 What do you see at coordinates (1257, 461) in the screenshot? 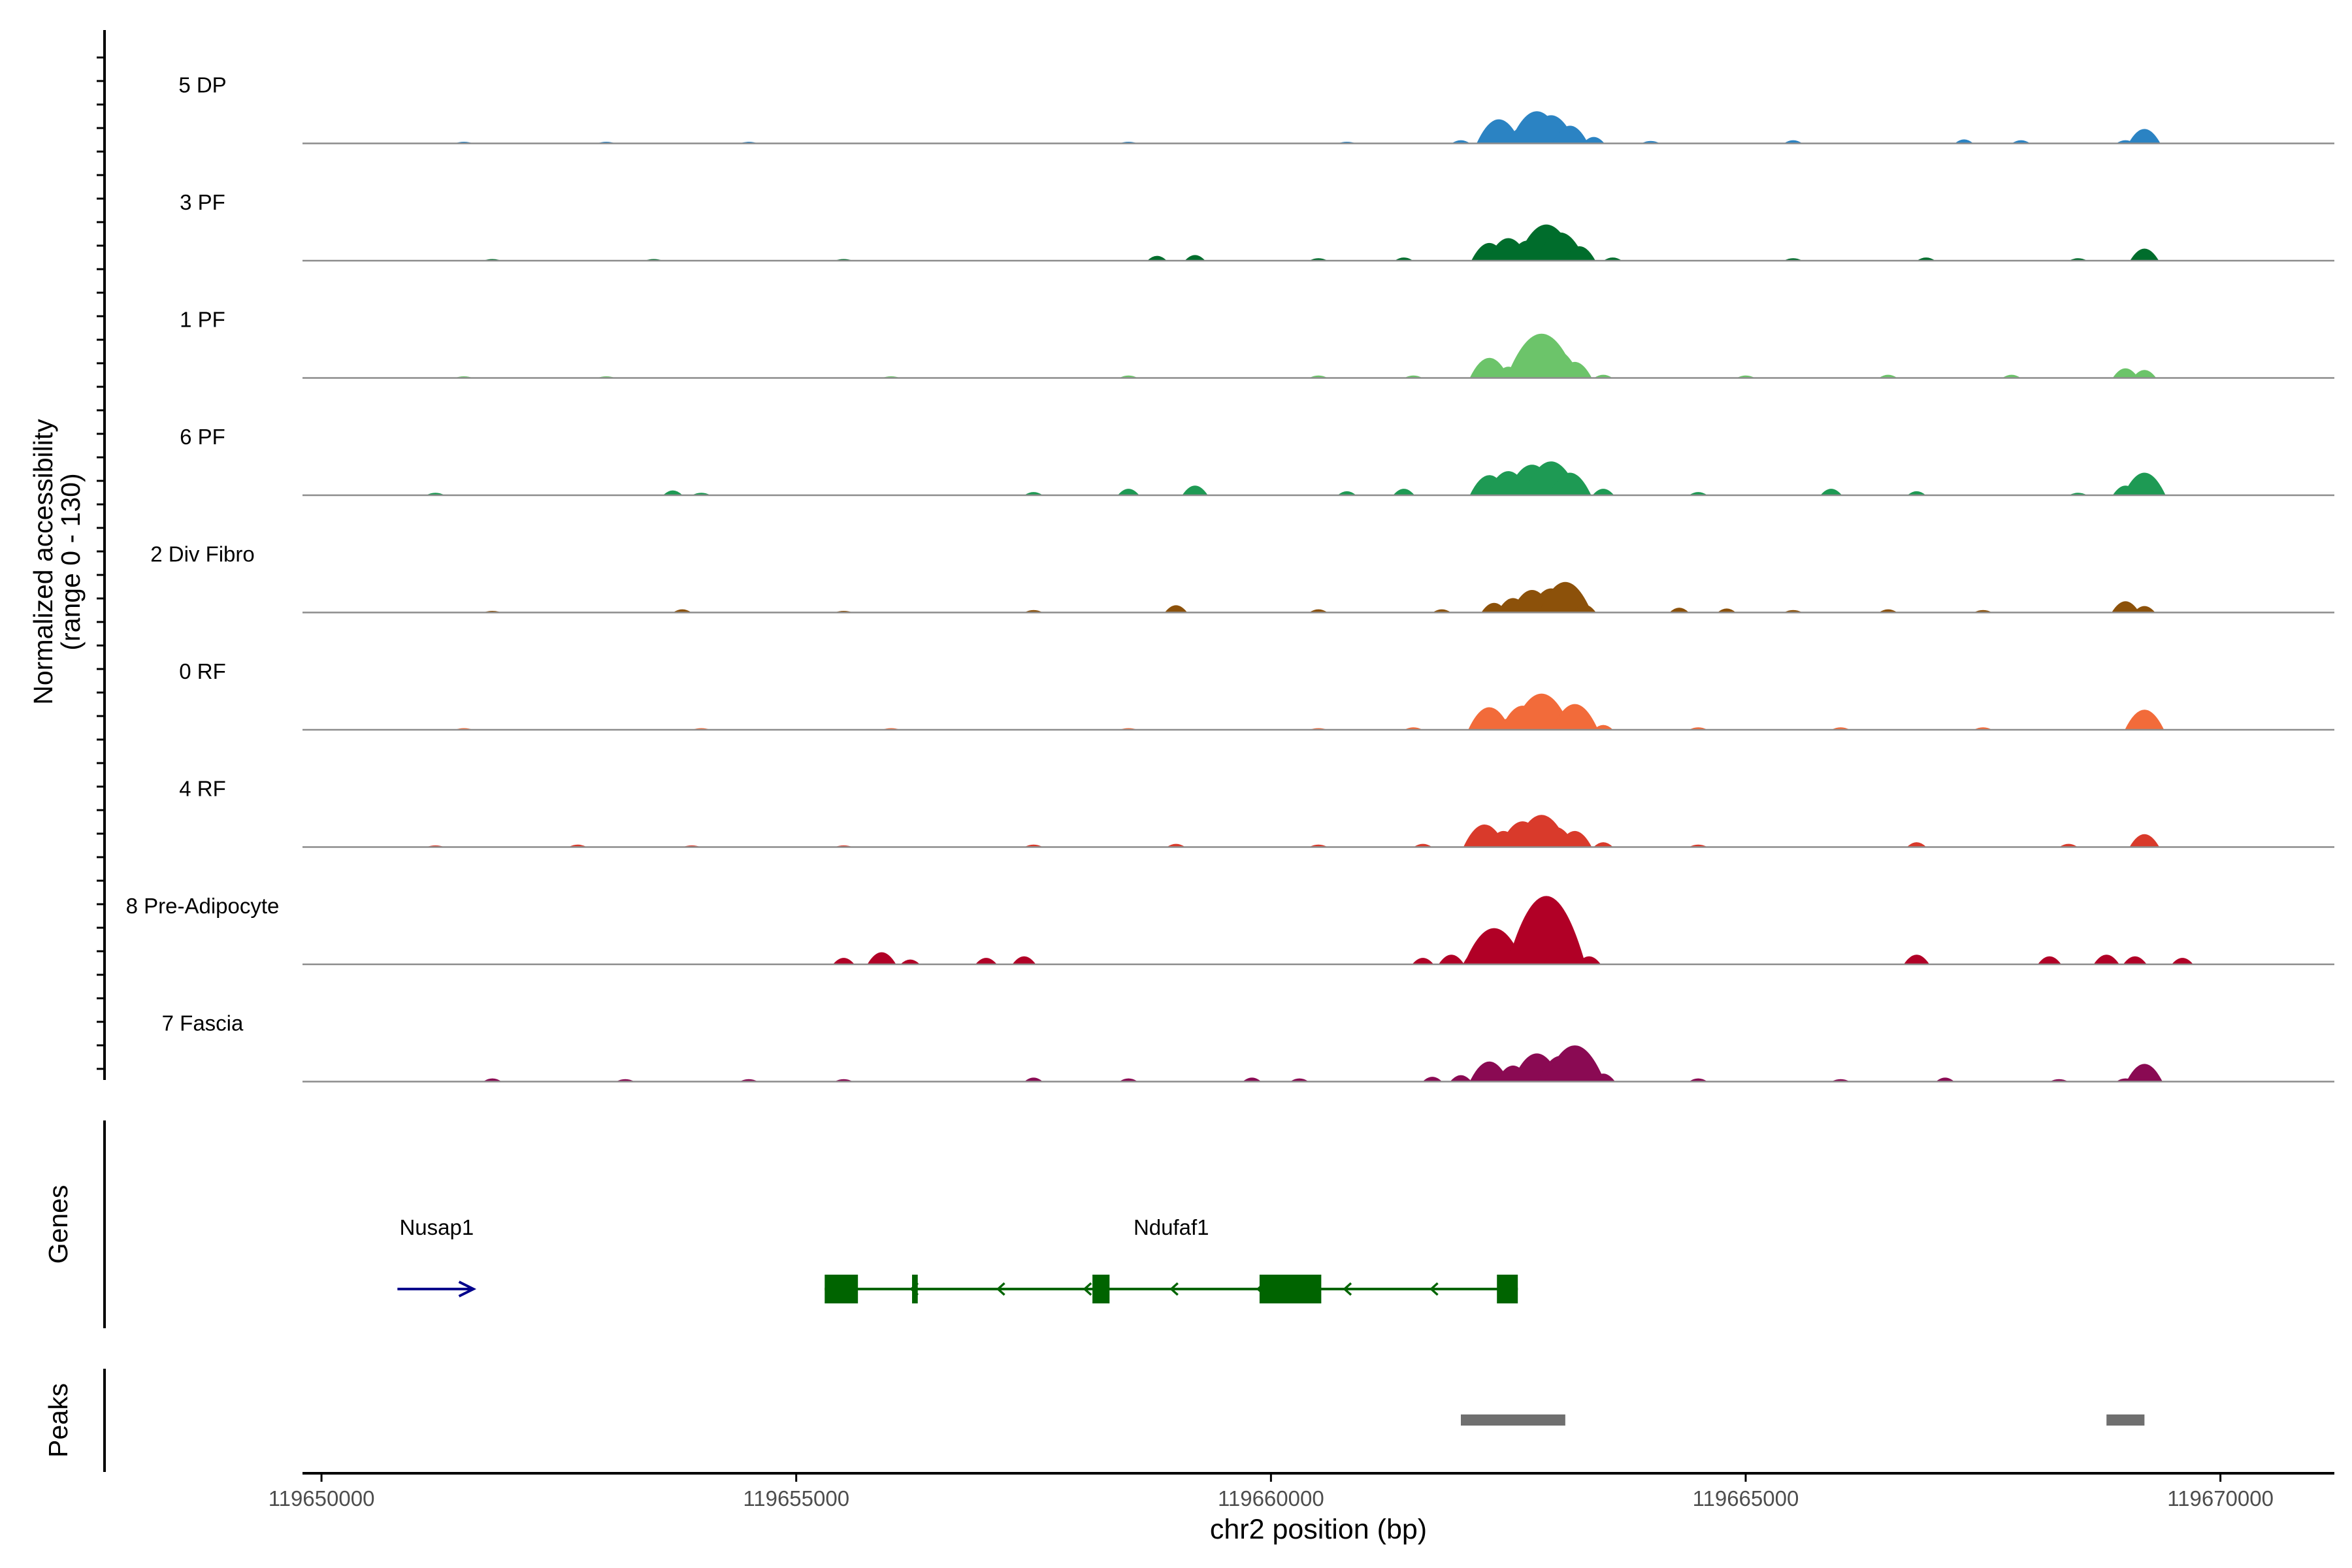
I see `track-6-pf: 6 PF` at bounding box center [1257, 461].